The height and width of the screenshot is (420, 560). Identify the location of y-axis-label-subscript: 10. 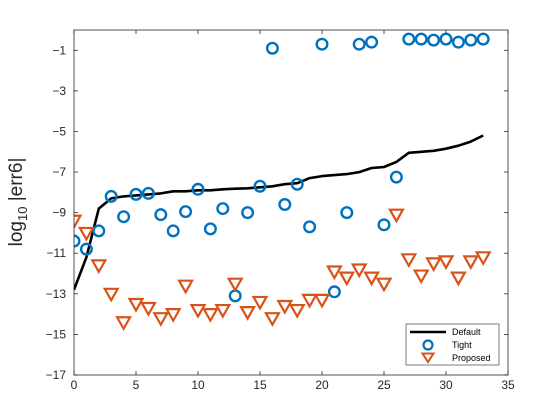
(22, 214).